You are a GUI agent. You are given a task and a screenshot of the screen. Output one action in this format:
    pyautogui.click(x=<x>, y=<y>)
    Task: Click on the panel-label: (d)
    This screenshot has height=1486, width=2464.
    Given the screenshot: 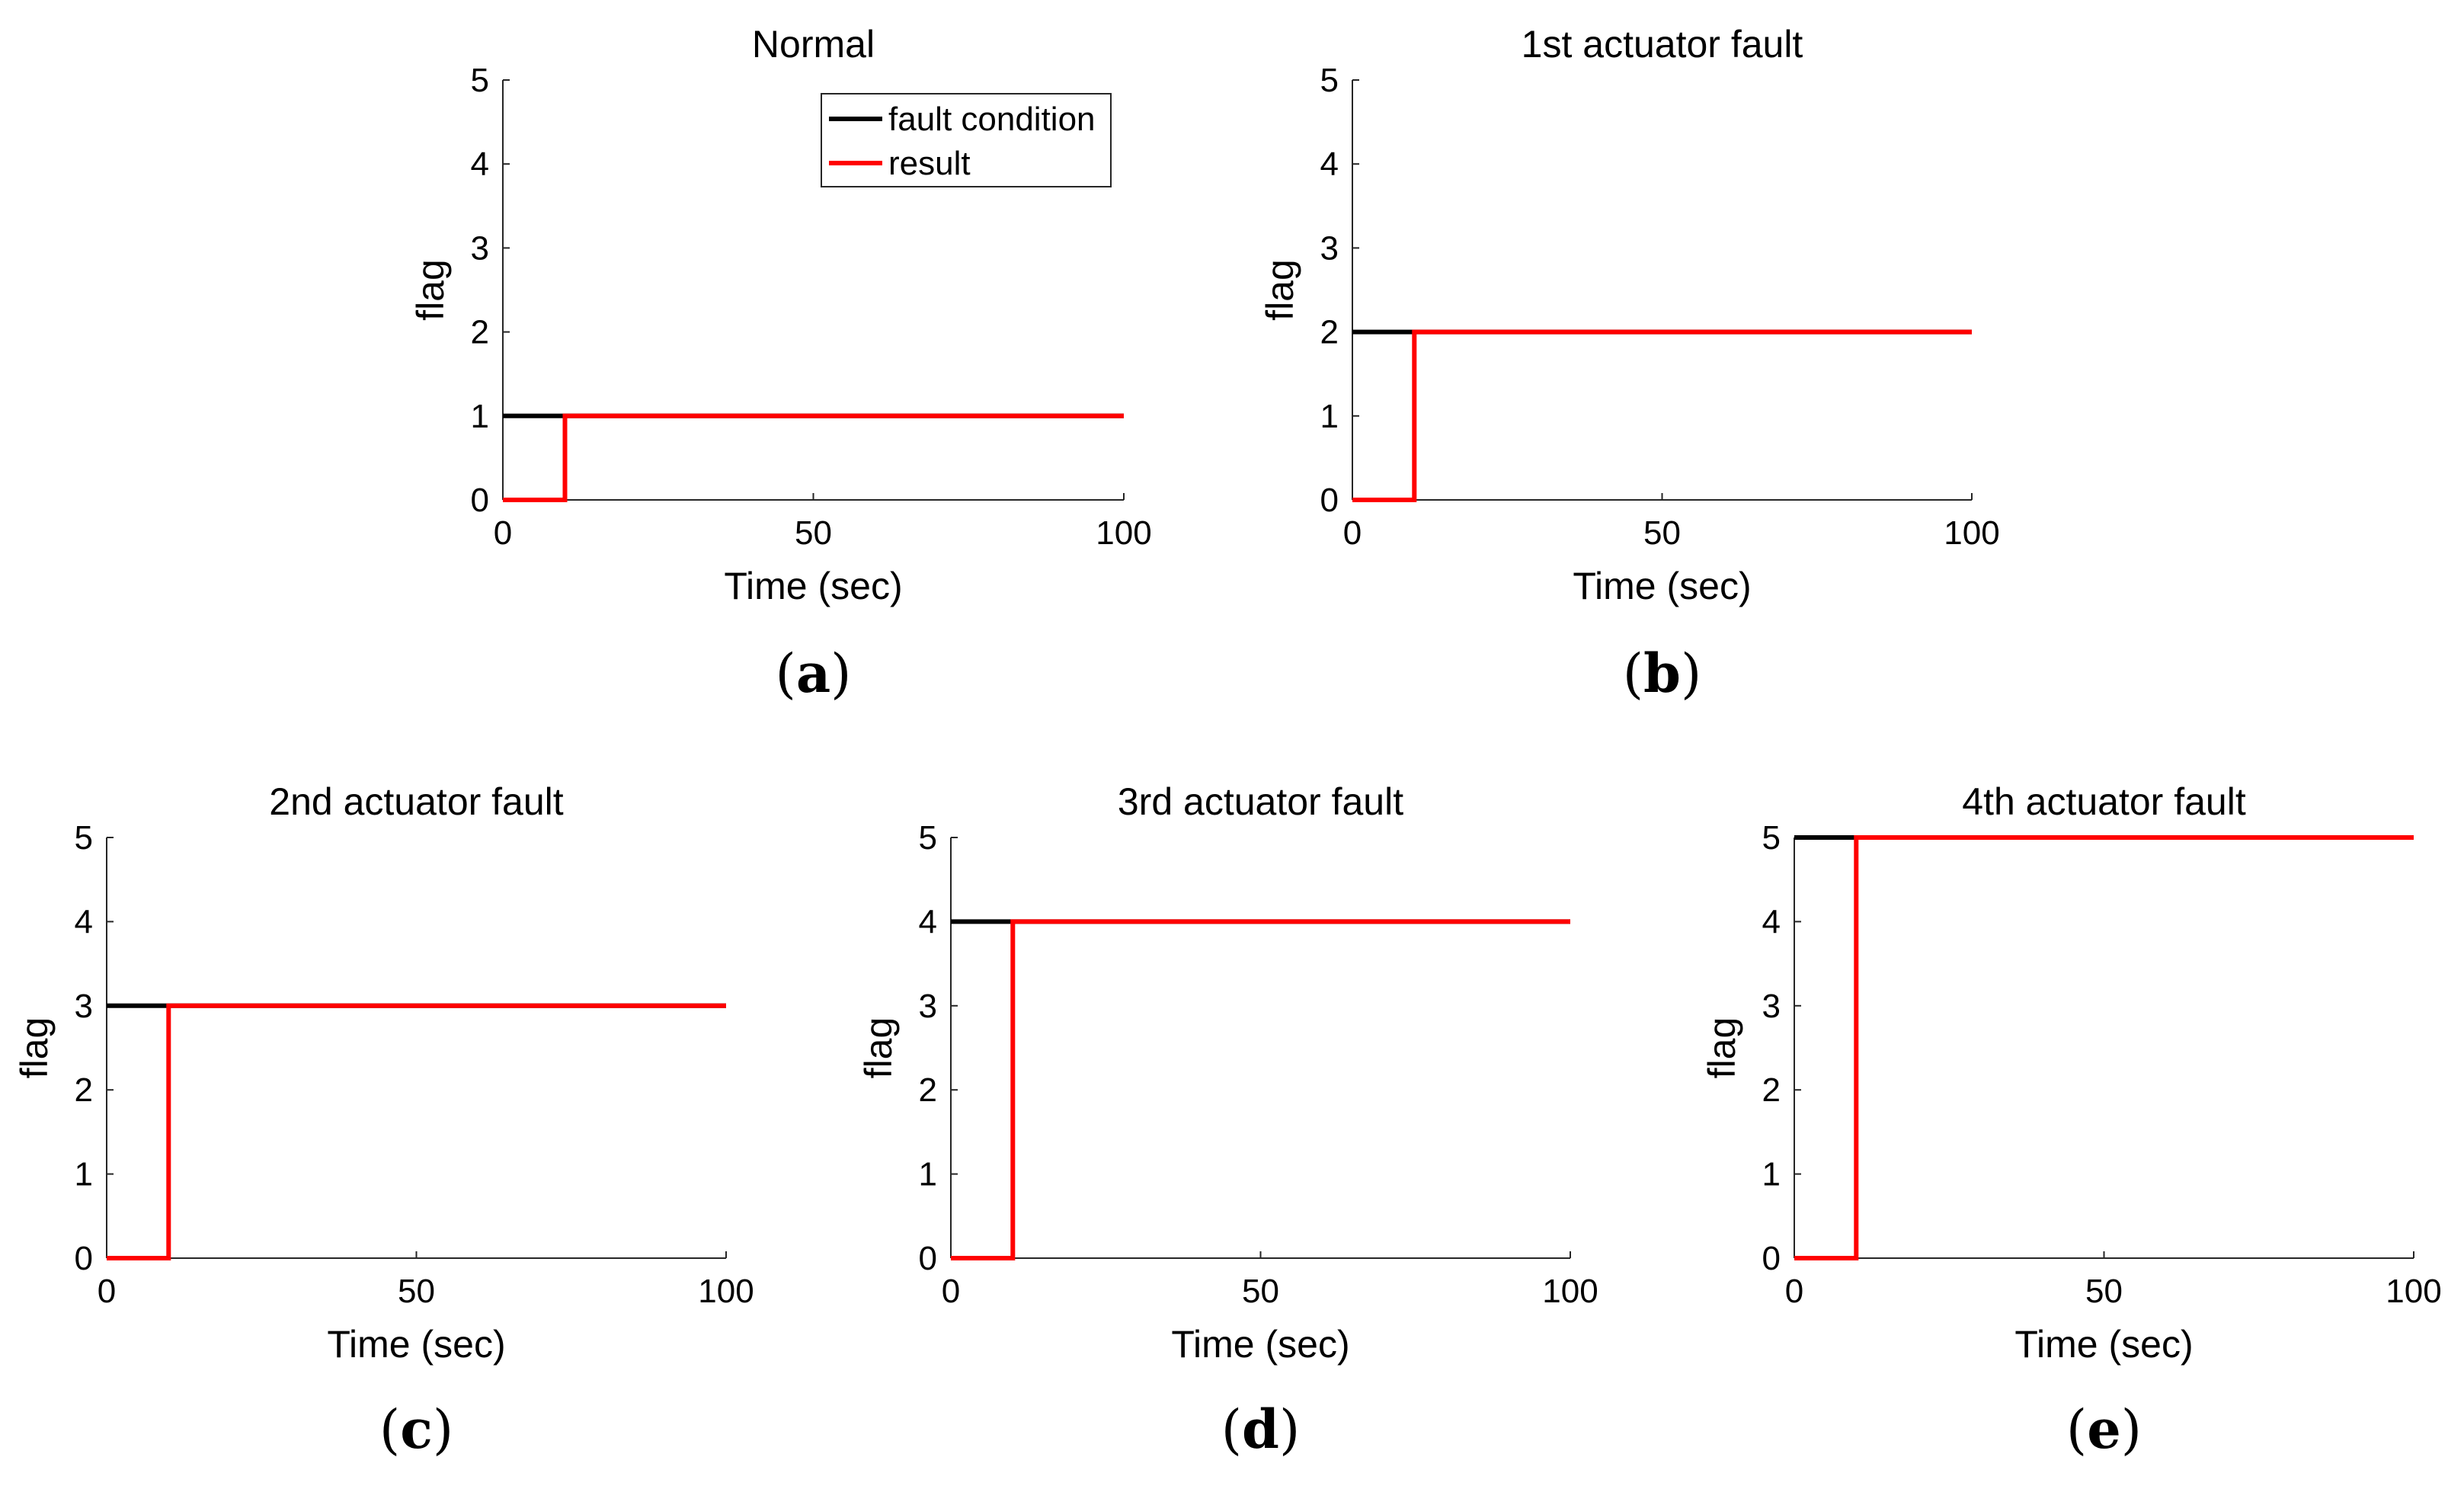 What is the action you would take?
    pyautogui.click(x=1261, y=1429)
    